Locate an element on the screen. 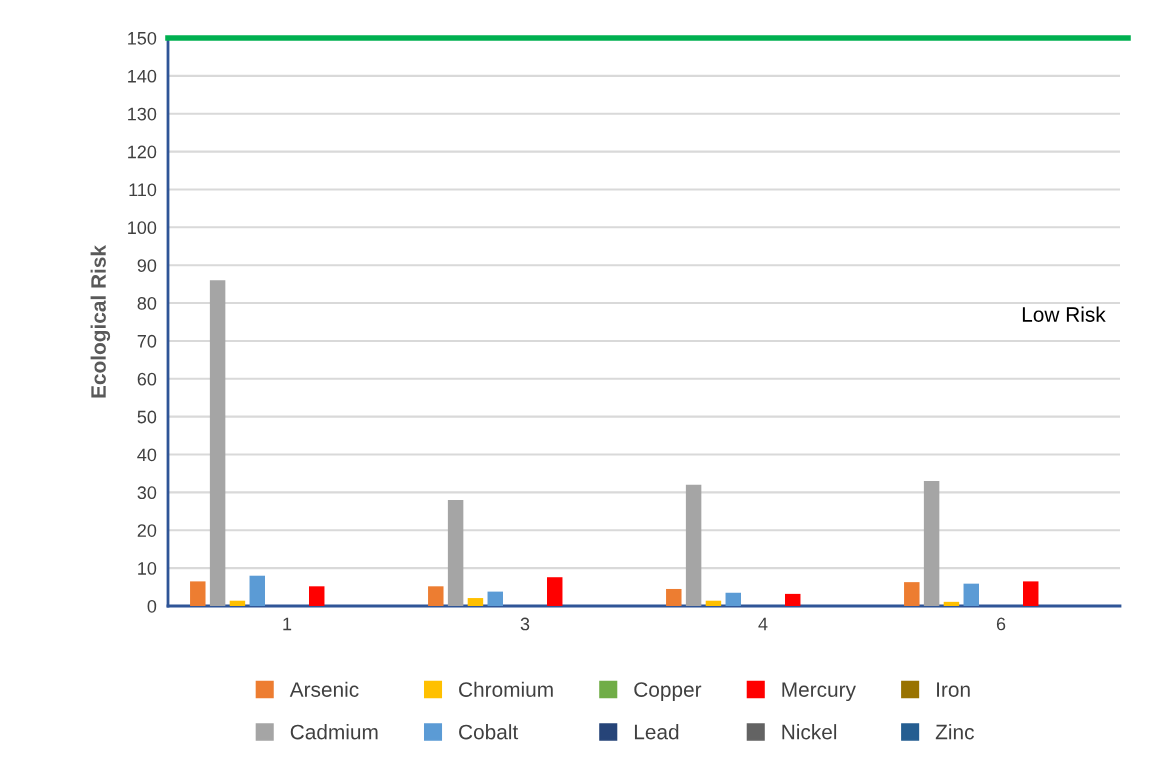  y-tick-label: 60 is located at coordinates (147, 379).